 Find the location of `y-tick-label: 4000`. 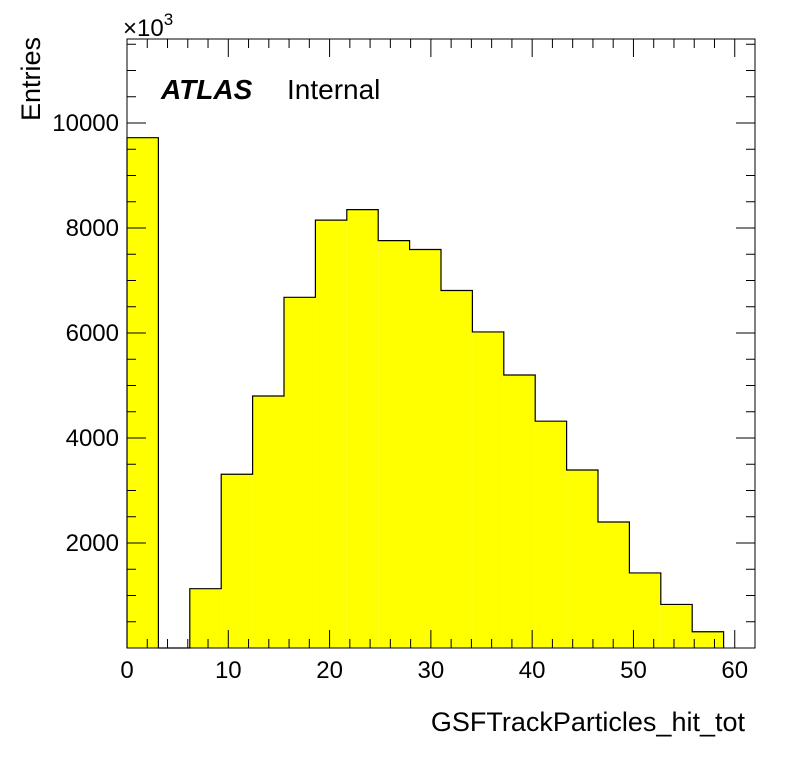

y-tick-label: 4000 is located at coordinates (92, 438).